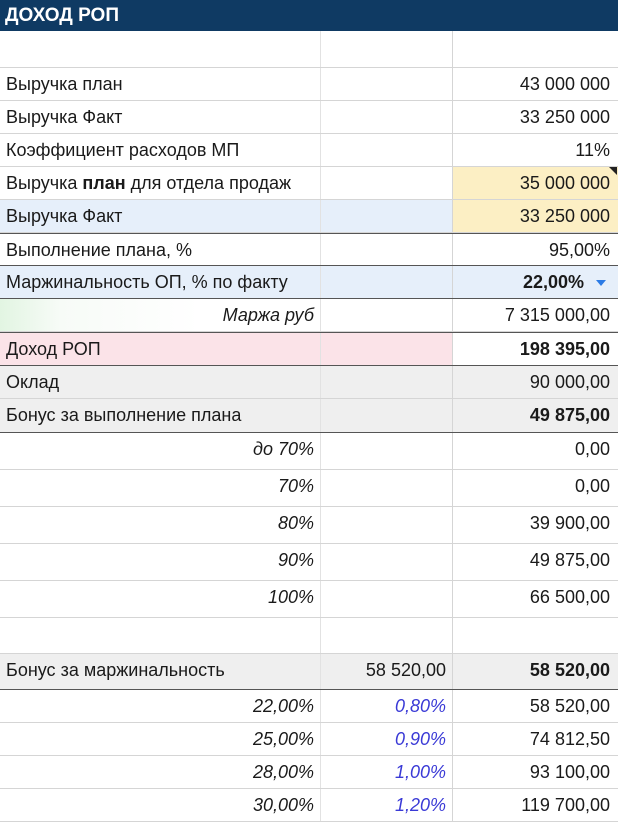 The image size is (618, 827). What do you see at coordinates (309, 150) in the screenshot?
I see `row-mp-coef: Коэффициент расходов МП 11%` at bounding box center [309, 150].